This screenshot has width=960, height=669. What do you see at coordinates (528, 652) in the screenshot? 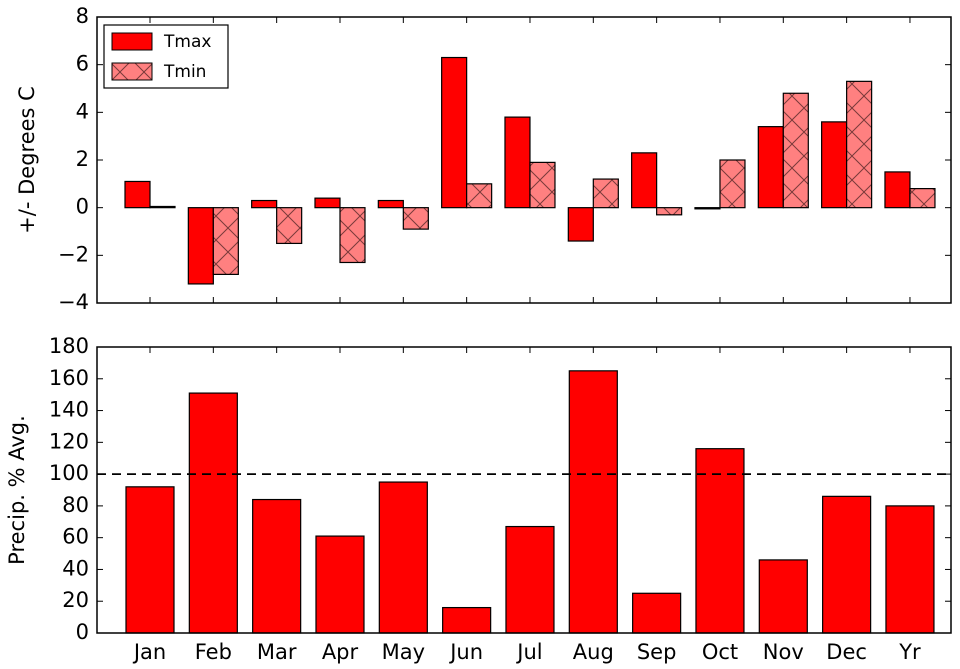
I see `x-tick-label: Jul` at bounding box center [528, 652].